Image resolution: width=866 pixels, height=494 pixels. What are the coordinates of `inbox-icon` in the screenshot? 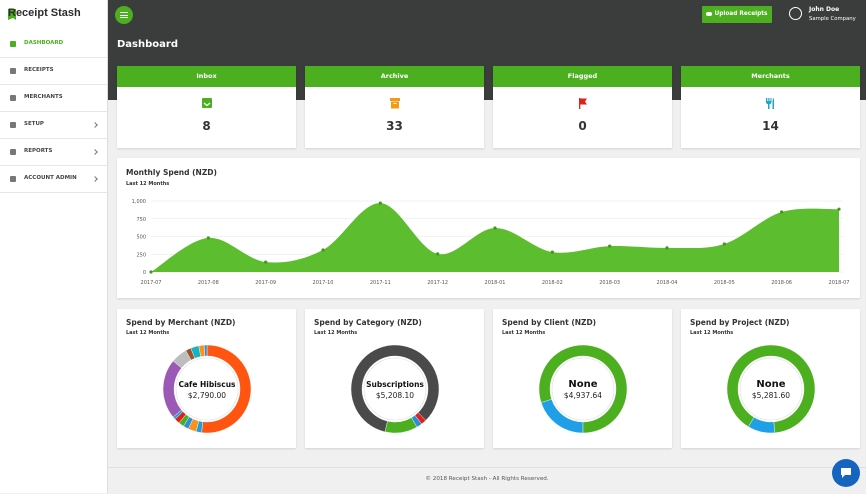 It's located at (207, 103).